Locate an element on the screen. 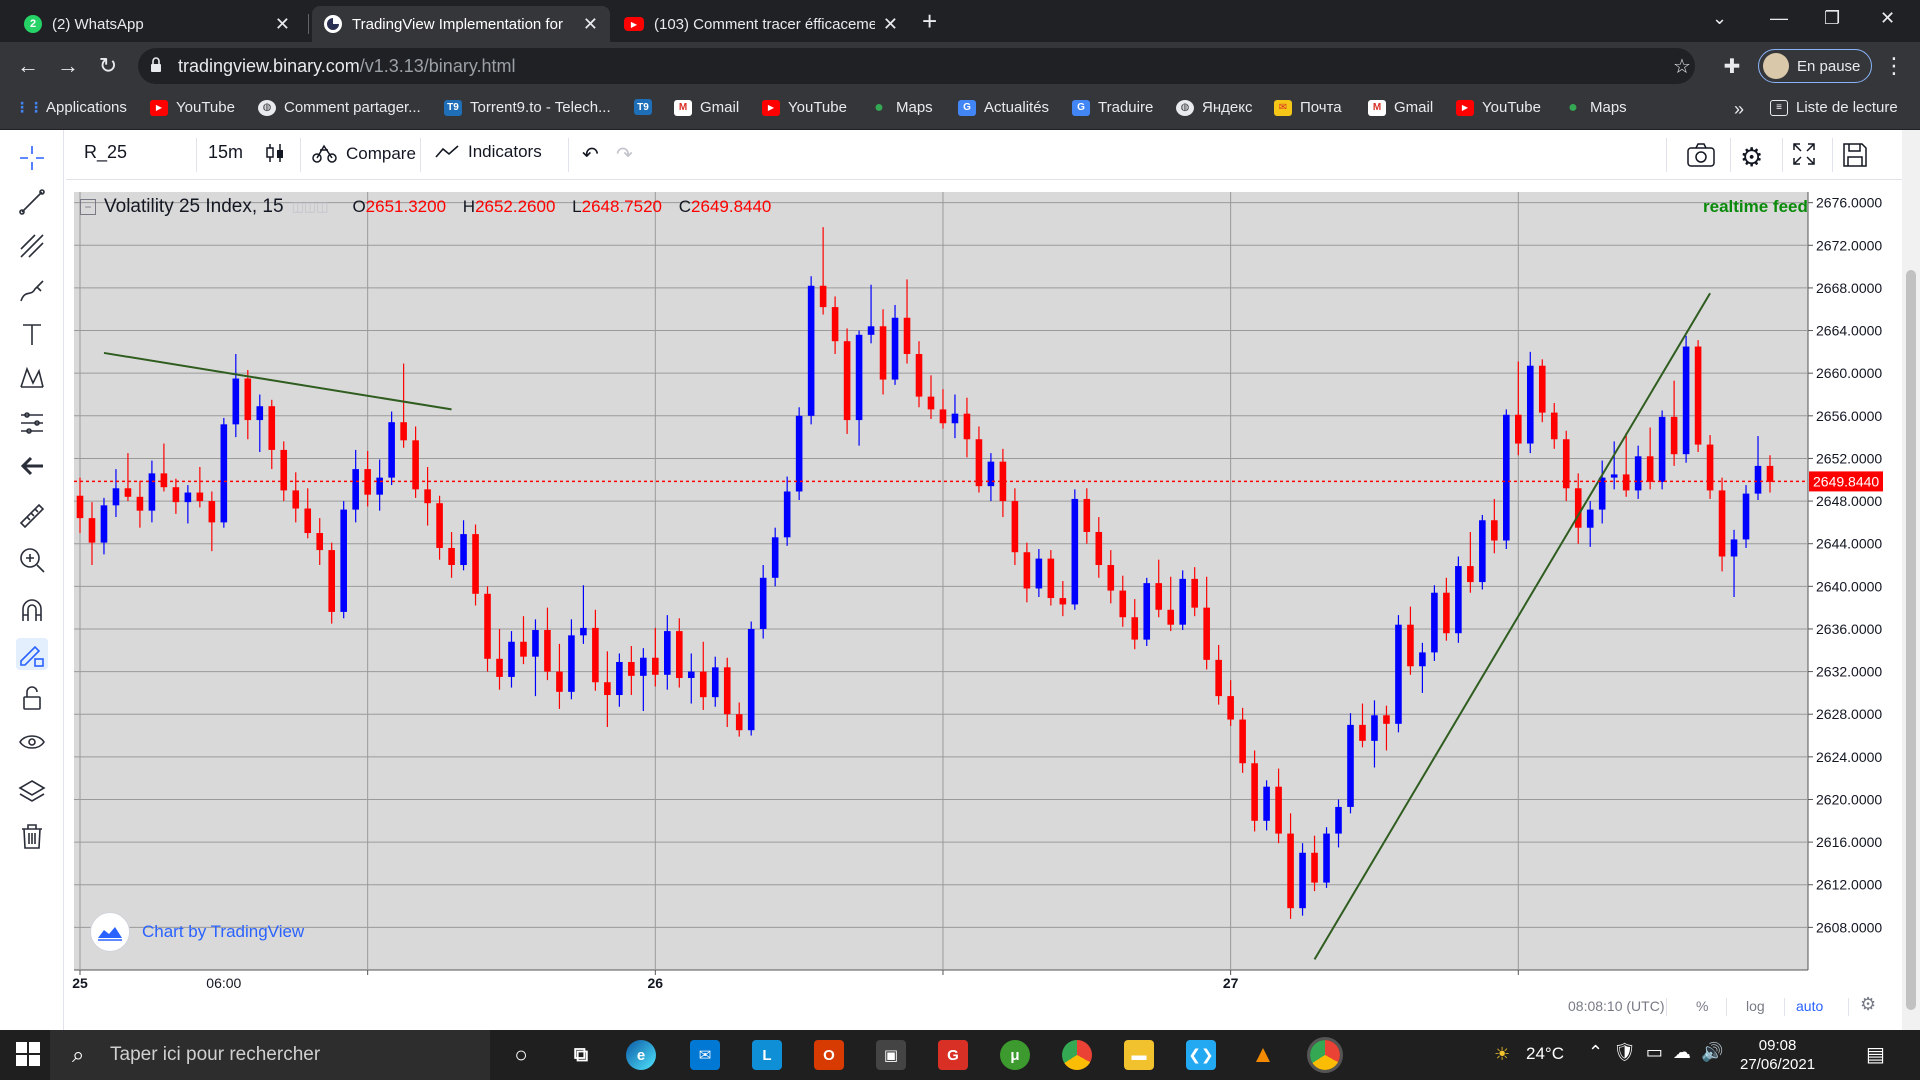  bookmark-yandex: ◍ Яндекс is located at coordinates (1214, 107).